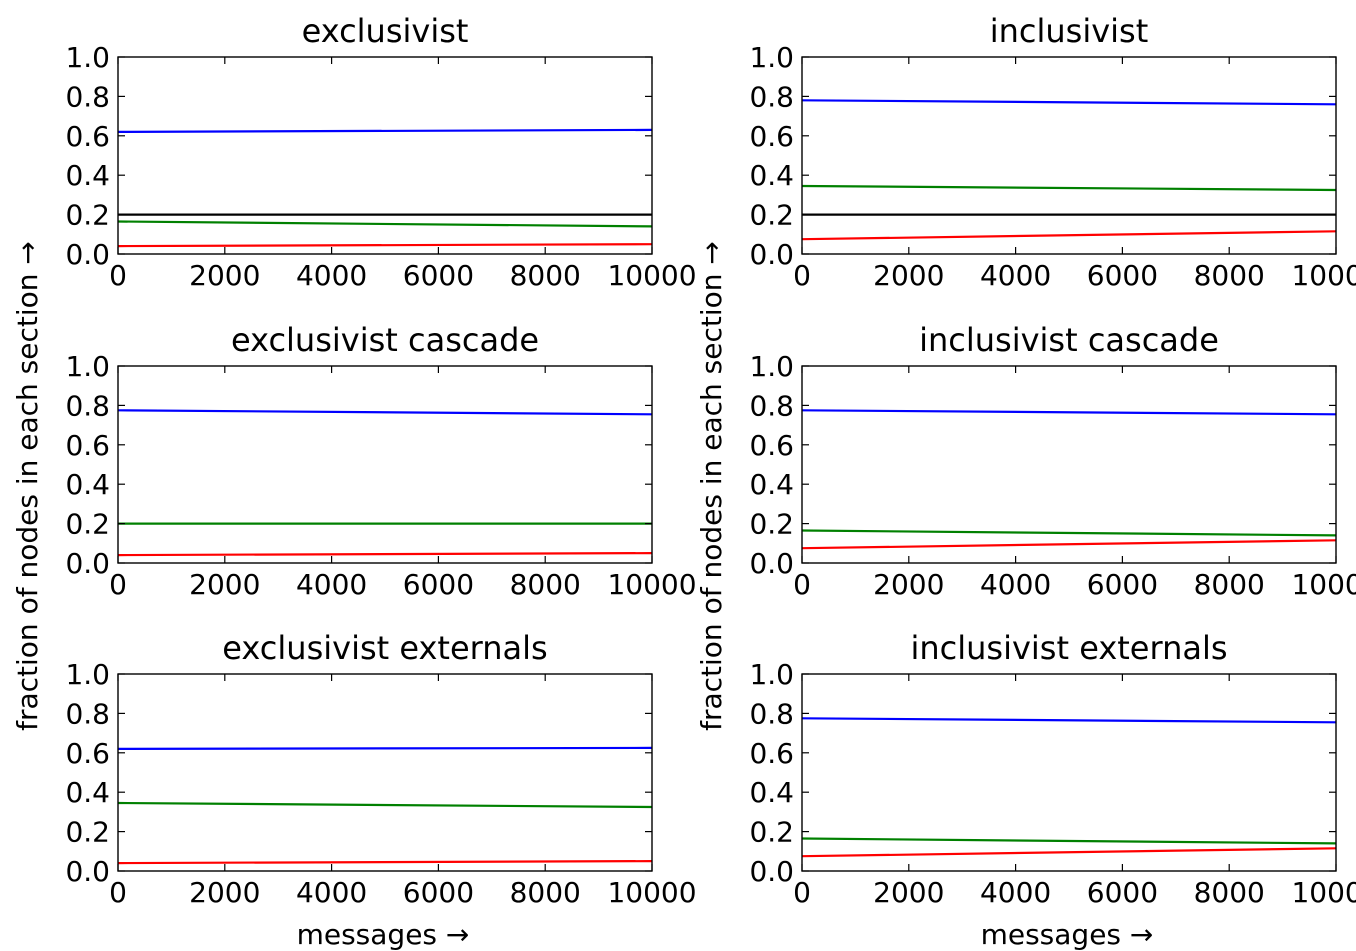  What do you see at coordinates (1069, 31) in the screenshot?
I see `subplot-title: inclusivist` at bounding box center [1069, 31].